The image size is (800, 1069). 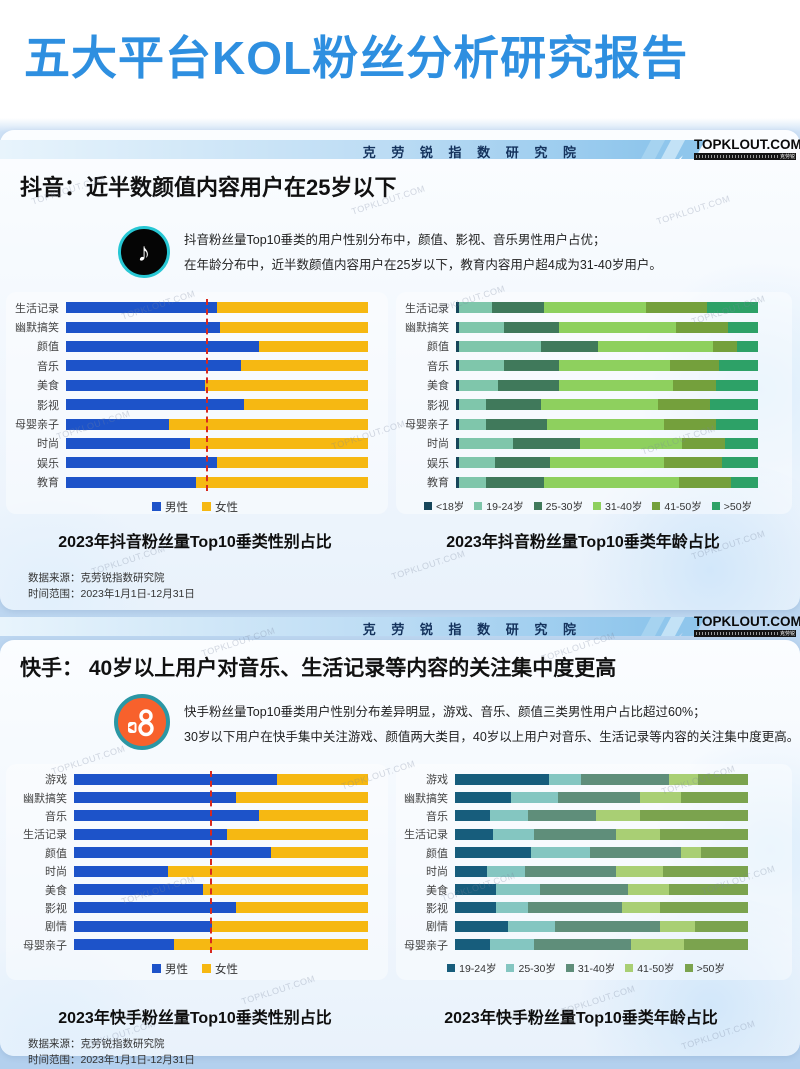 What do you see at coordinates (451, 968) in the screenshot?
I see `legend-swatch` at bounding box center [451, 968].